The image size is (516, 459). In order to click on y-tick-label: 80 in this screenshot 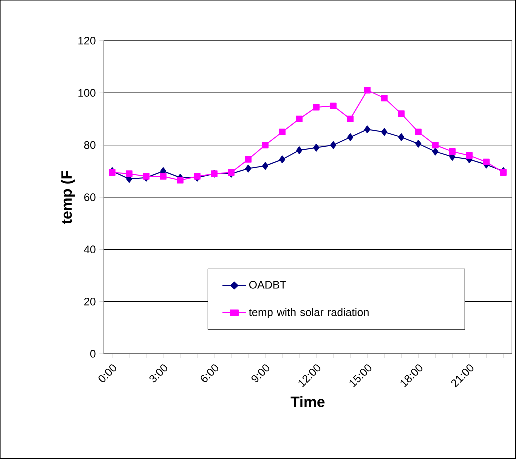, I will do `click(90, 145)`.